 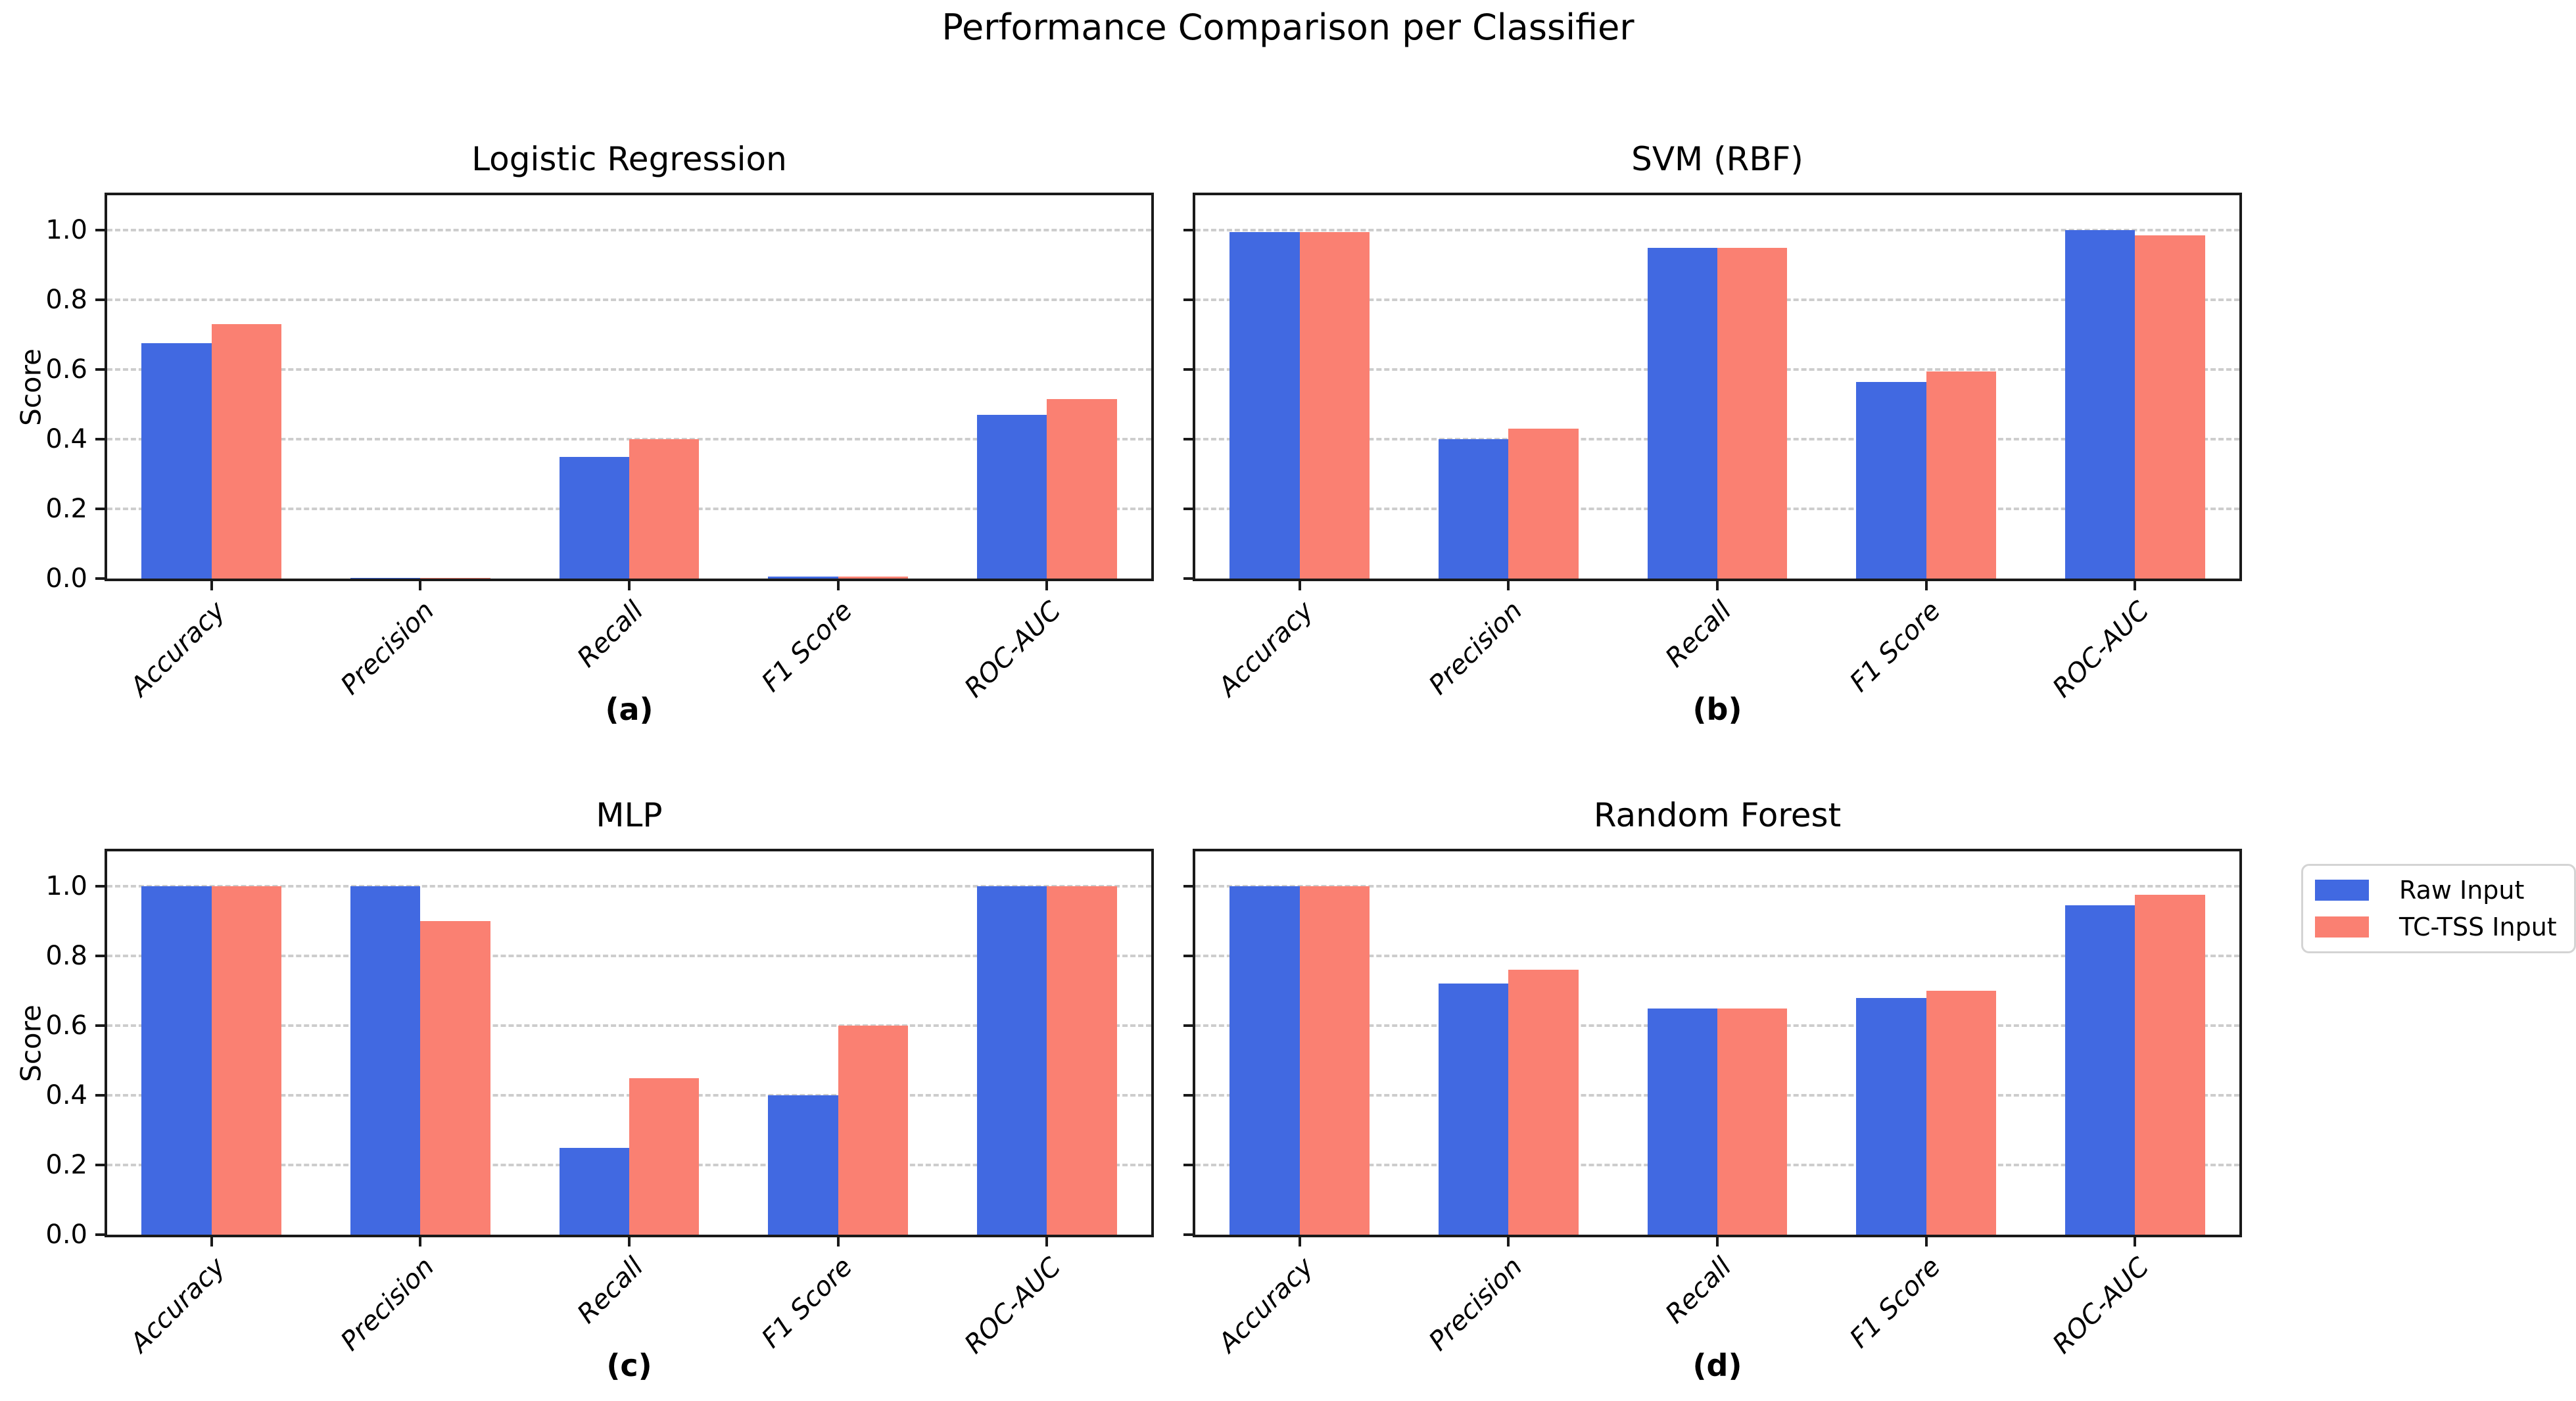 What do you see at coordinates (1717, 159) in the screenshot?
I see `chart-title: SVM (RBF)` at bounding box center [1717, 159].